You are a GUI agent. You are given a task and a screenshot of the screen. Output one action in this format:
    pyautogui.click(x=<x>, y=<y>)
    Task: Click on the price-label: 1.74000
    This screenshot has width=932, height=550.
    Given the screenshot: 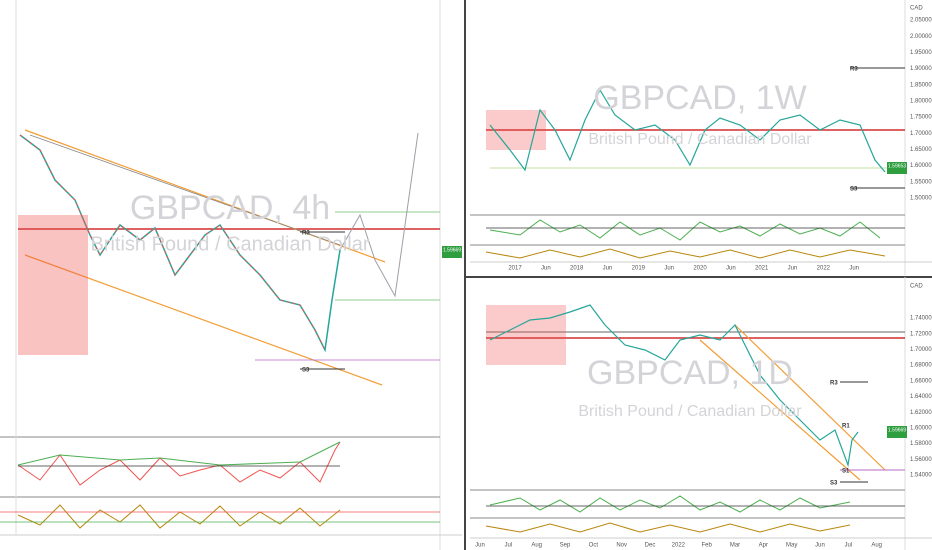 What is the action you would take?
    pyautogui.click(x=921, y=319)
    